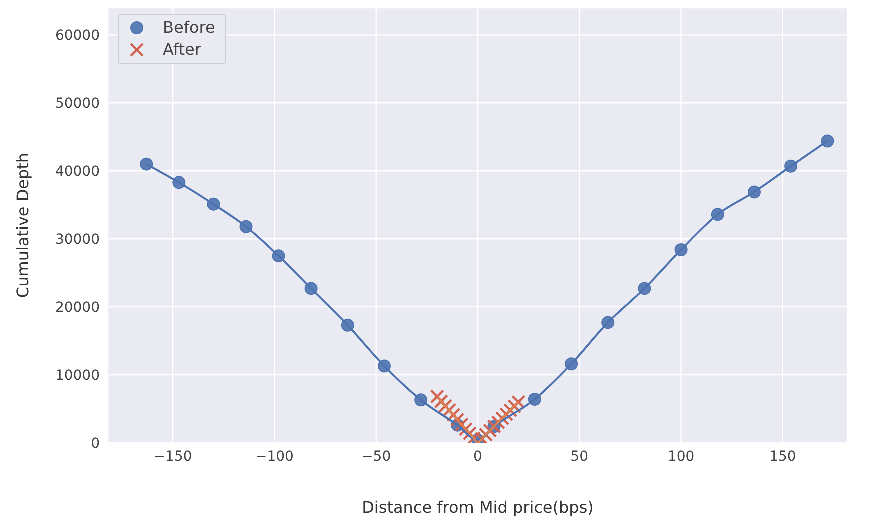 This screenshot has width=870, height=531. I want to click on x-axis-title: Distance from Mid price(bps), so click(478, 507).